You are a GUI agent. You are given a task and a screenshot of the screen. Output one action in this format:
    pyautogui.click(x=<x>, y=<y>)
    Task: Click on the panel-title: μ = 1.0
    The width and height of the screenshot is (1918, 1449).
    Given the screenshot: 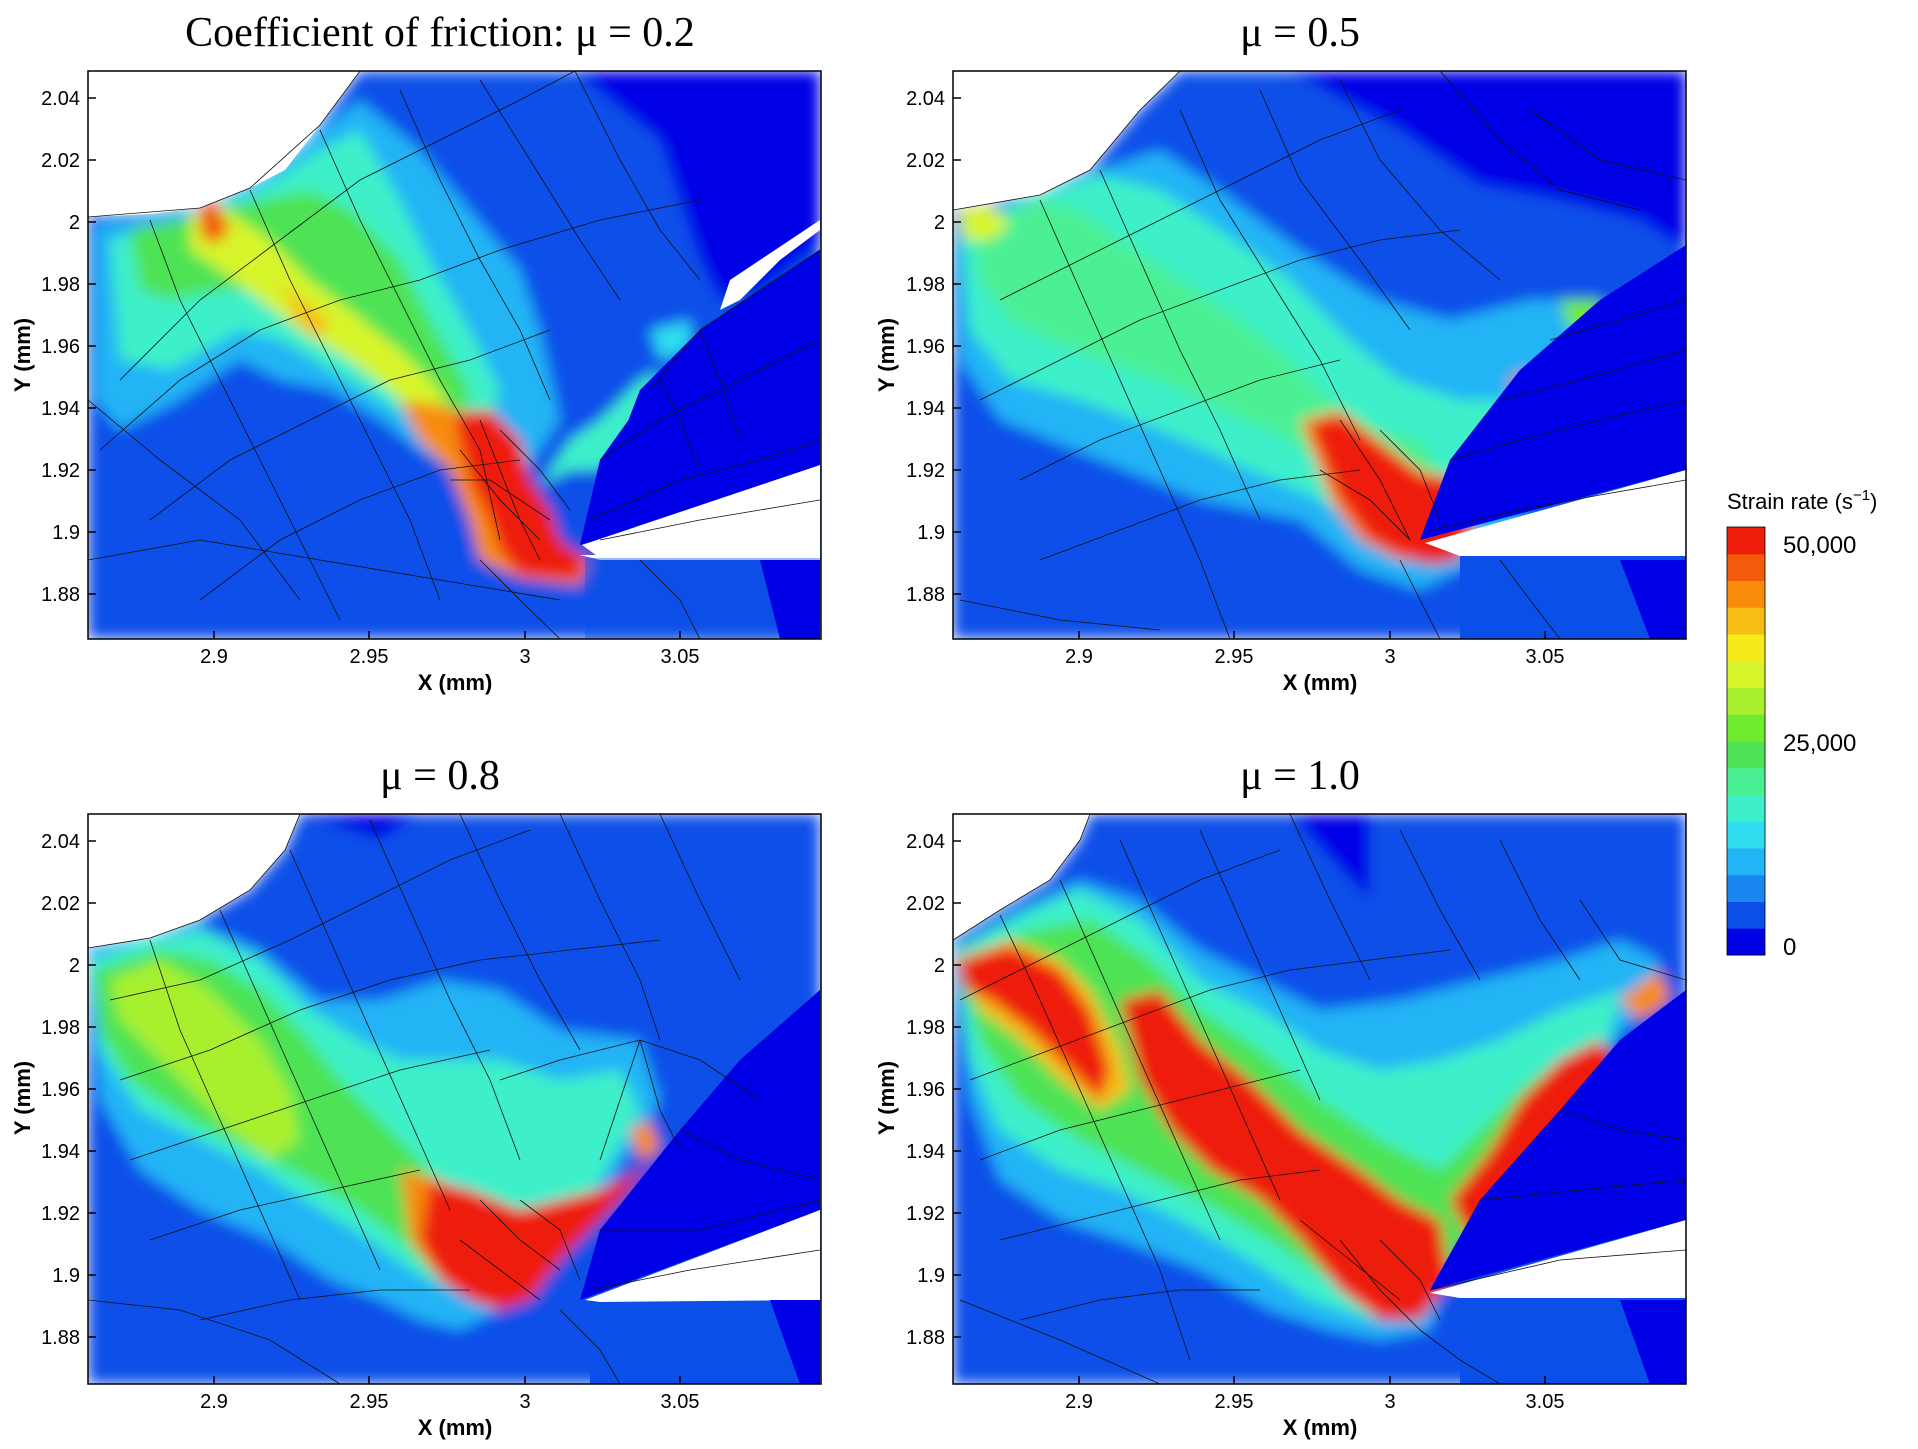 What is the action you would take?
    pyautogui.click(x=1300, y=776)
    